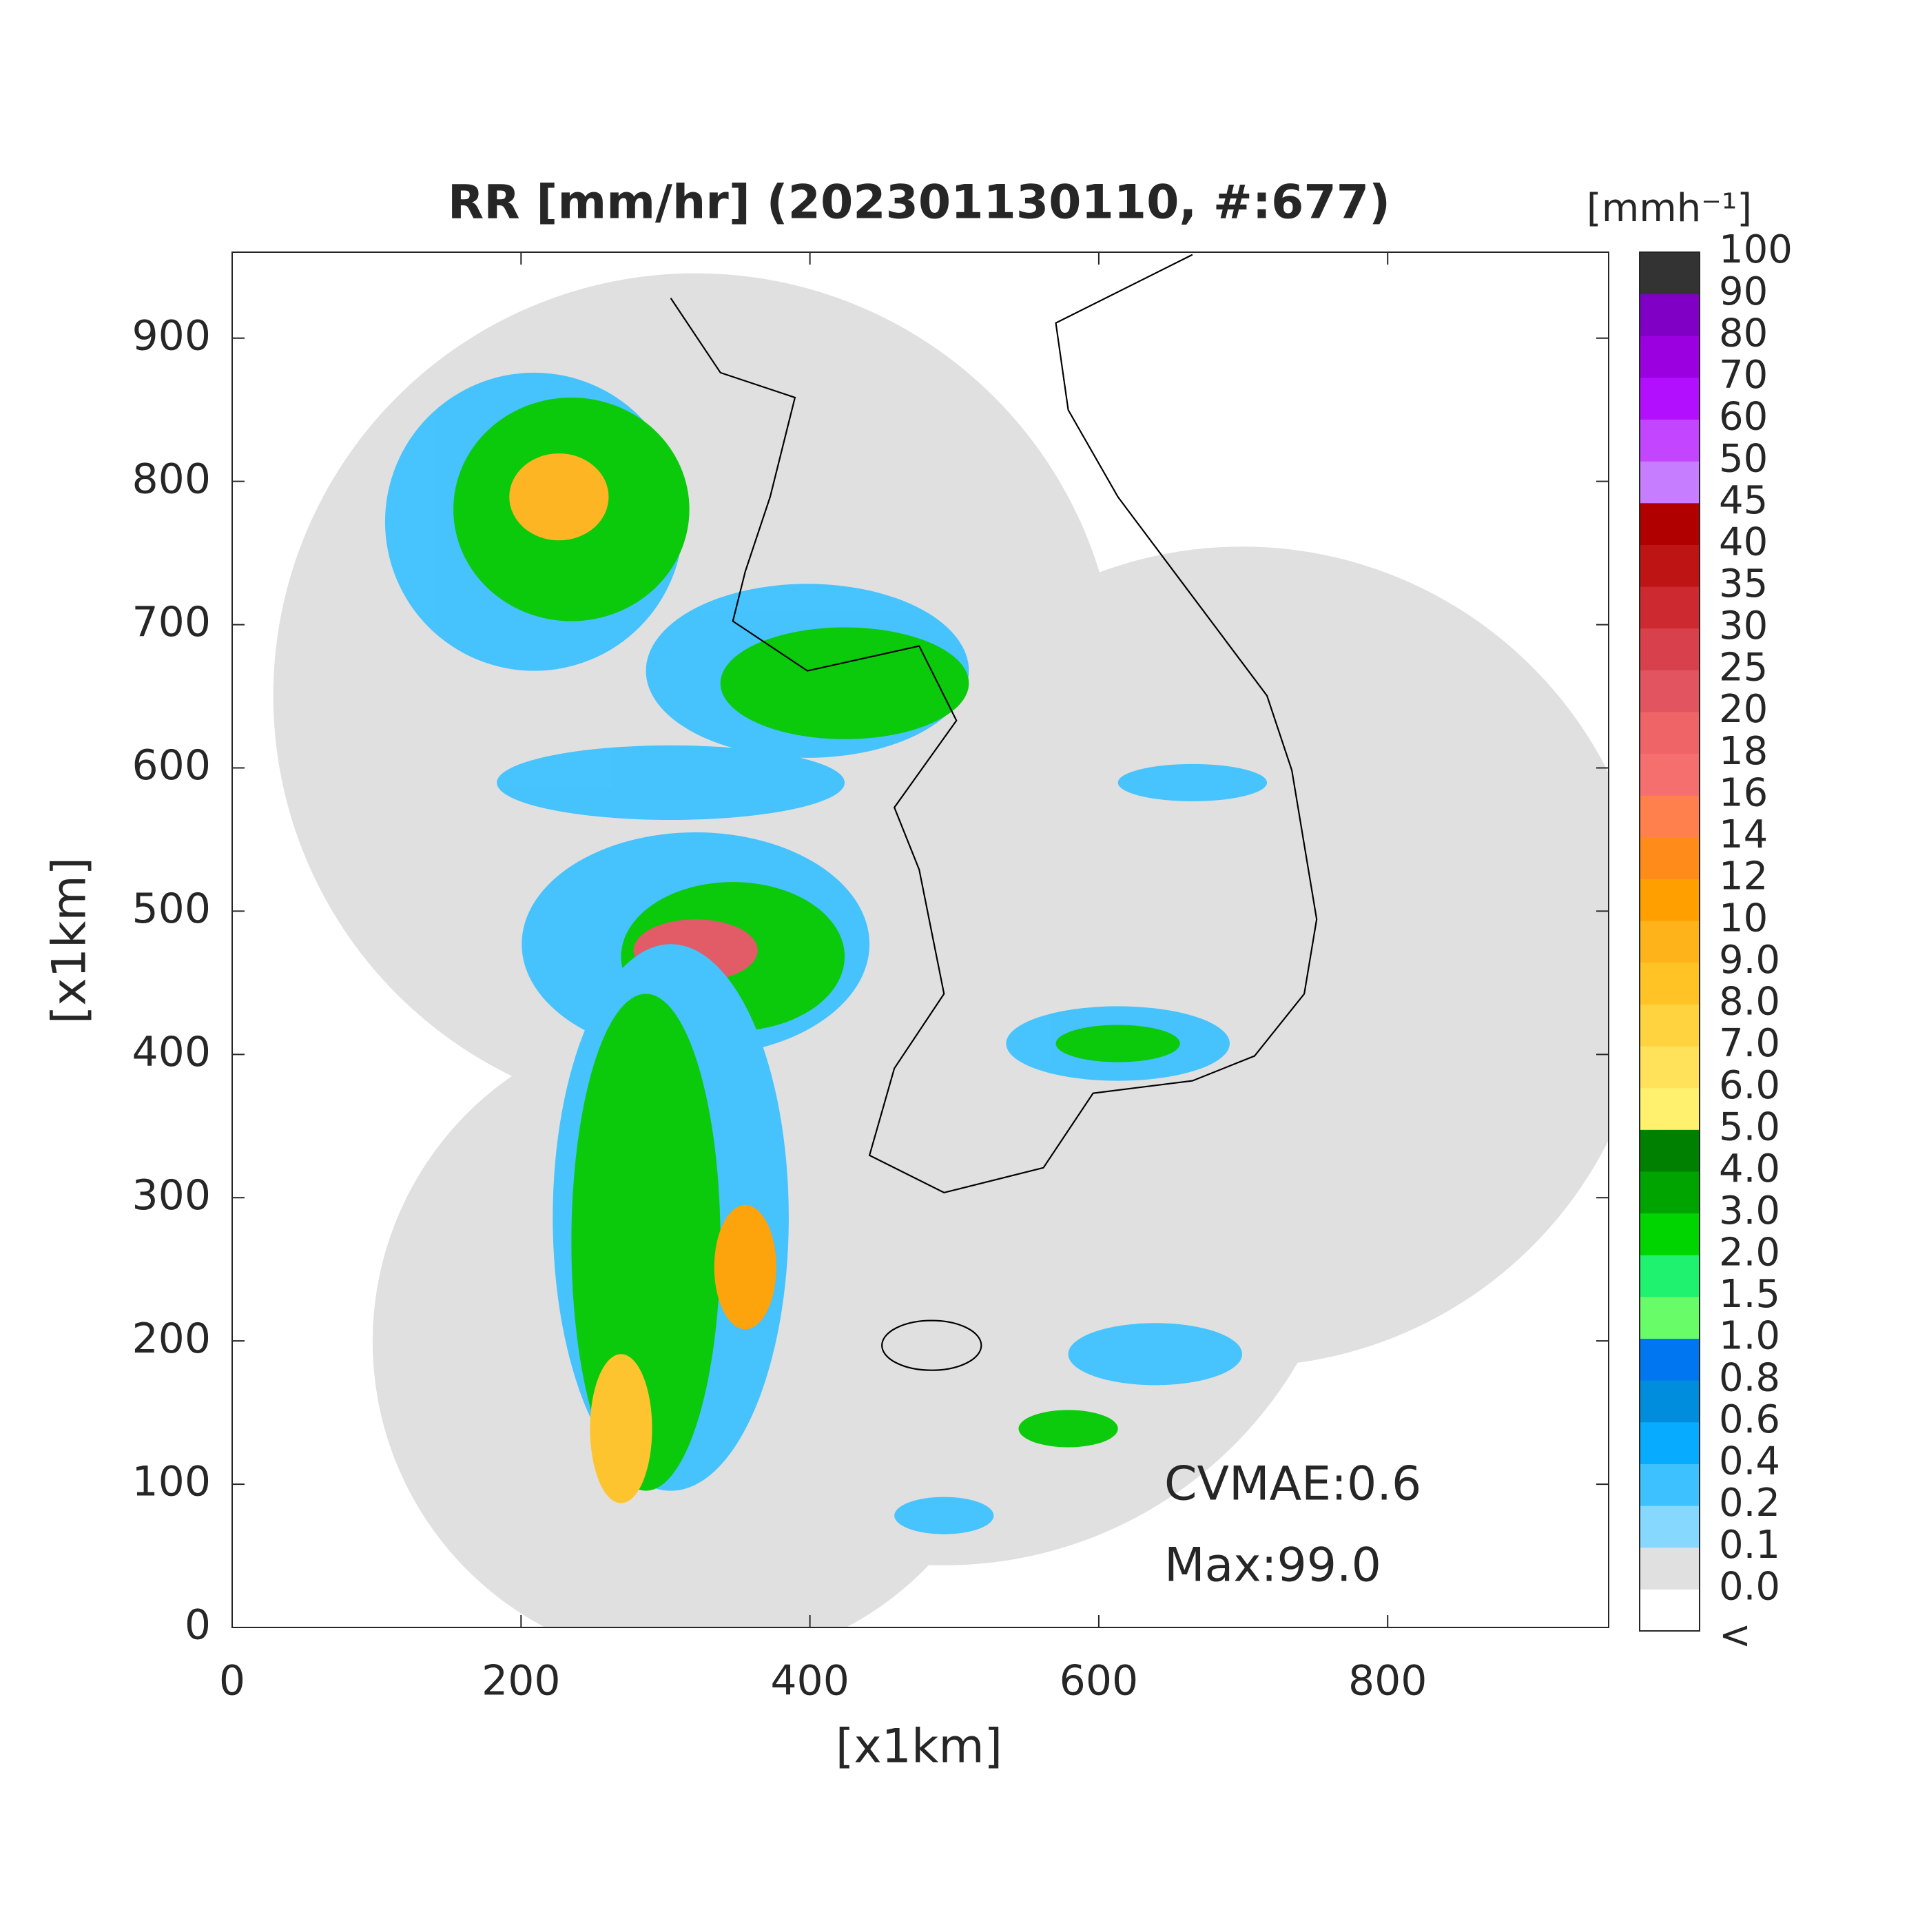 Image resolution: width=1929 pixels, height=1932 pixels. What do you see at coordinates (1099, 1681) in the screenshot?
I see `x-tick-label: 600` at bounding box center [1099, 1681].